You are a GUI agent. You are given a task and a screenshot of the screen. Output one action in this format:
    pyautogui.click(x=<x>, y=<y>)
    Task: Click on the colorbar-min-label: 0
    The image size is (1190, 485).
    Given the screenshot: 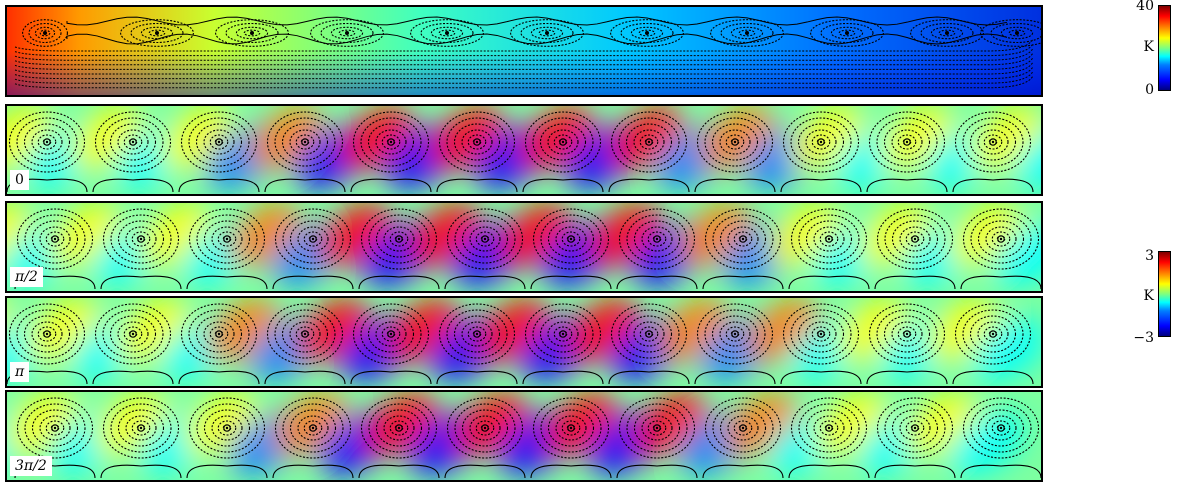 What is the action you would take?
    pyautogui.click(x=1149, y=90)
    